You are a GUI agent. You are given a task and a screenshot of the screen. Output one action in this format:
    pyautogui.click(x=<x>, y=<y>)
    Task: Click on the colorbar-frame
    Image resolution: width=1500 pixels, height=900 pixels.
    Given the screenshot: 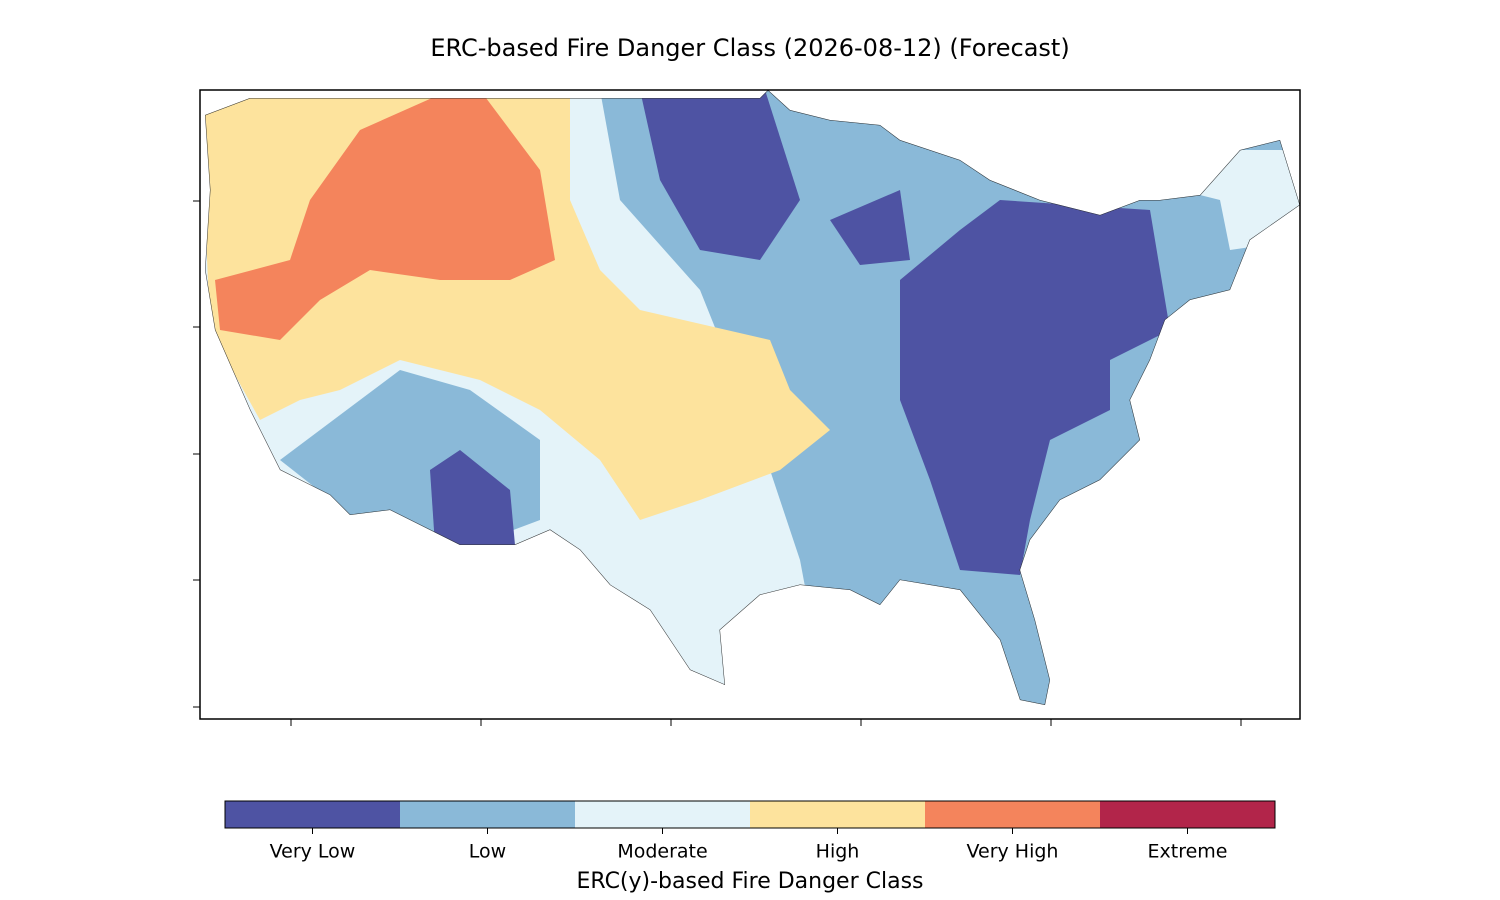 What is the action you would take?
    pyautogui.click(x=750, y=814)
    